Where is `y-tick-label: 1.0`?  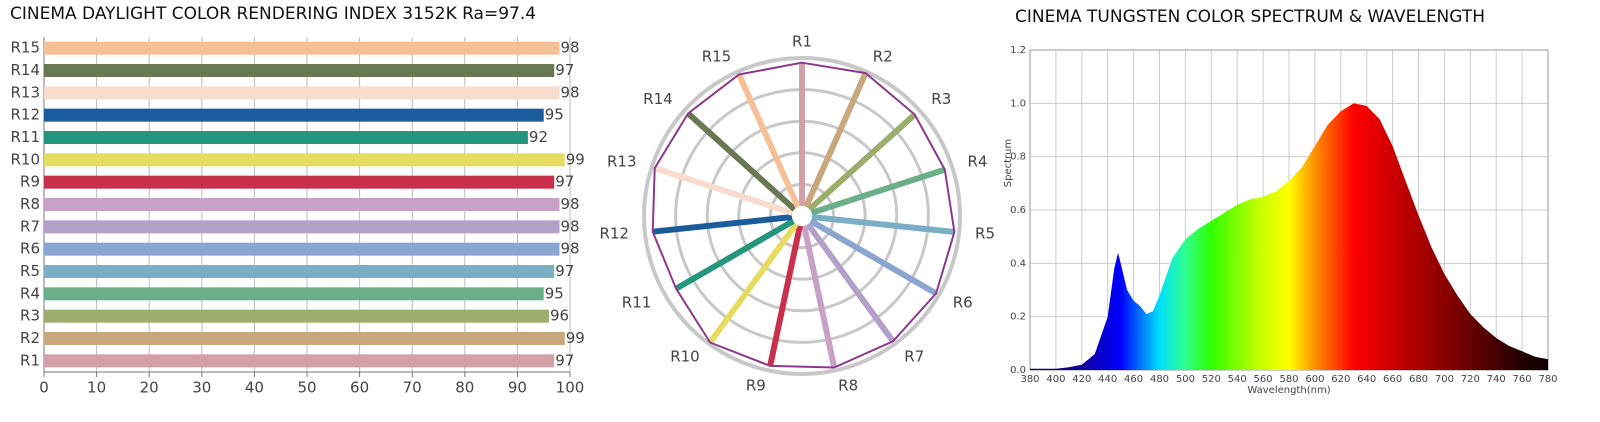 y-tick-label: 1.0 is located at coordinates (1018, 103).